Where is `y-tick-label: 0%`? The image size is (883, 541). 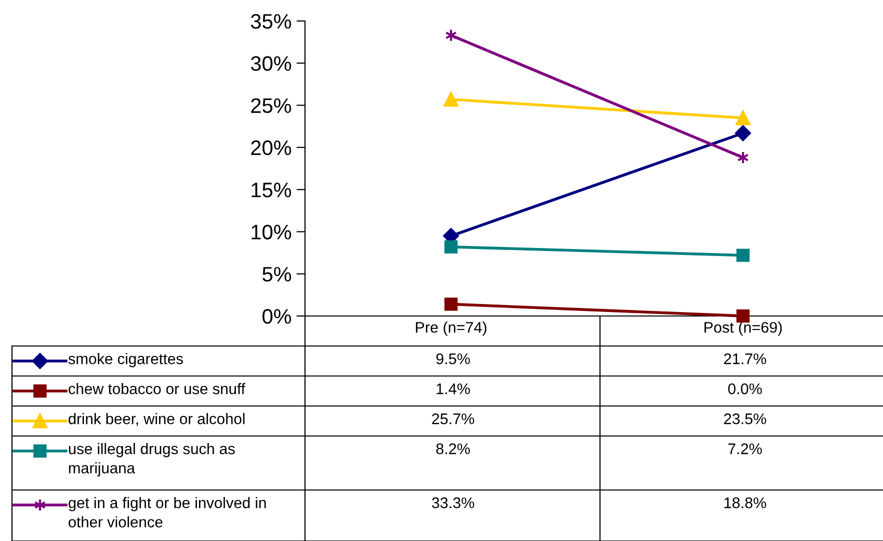 y-tick-label: 0% is located at coordinates (277, 316).